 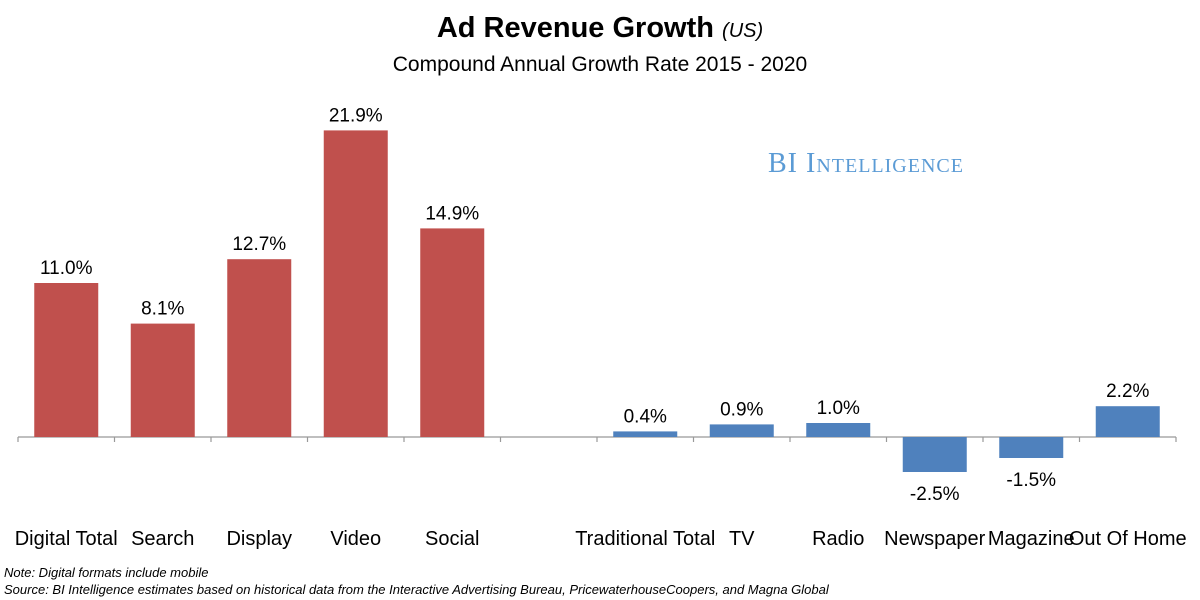 I want to click on category-label: Digital Total, so click(x=66, y=539).